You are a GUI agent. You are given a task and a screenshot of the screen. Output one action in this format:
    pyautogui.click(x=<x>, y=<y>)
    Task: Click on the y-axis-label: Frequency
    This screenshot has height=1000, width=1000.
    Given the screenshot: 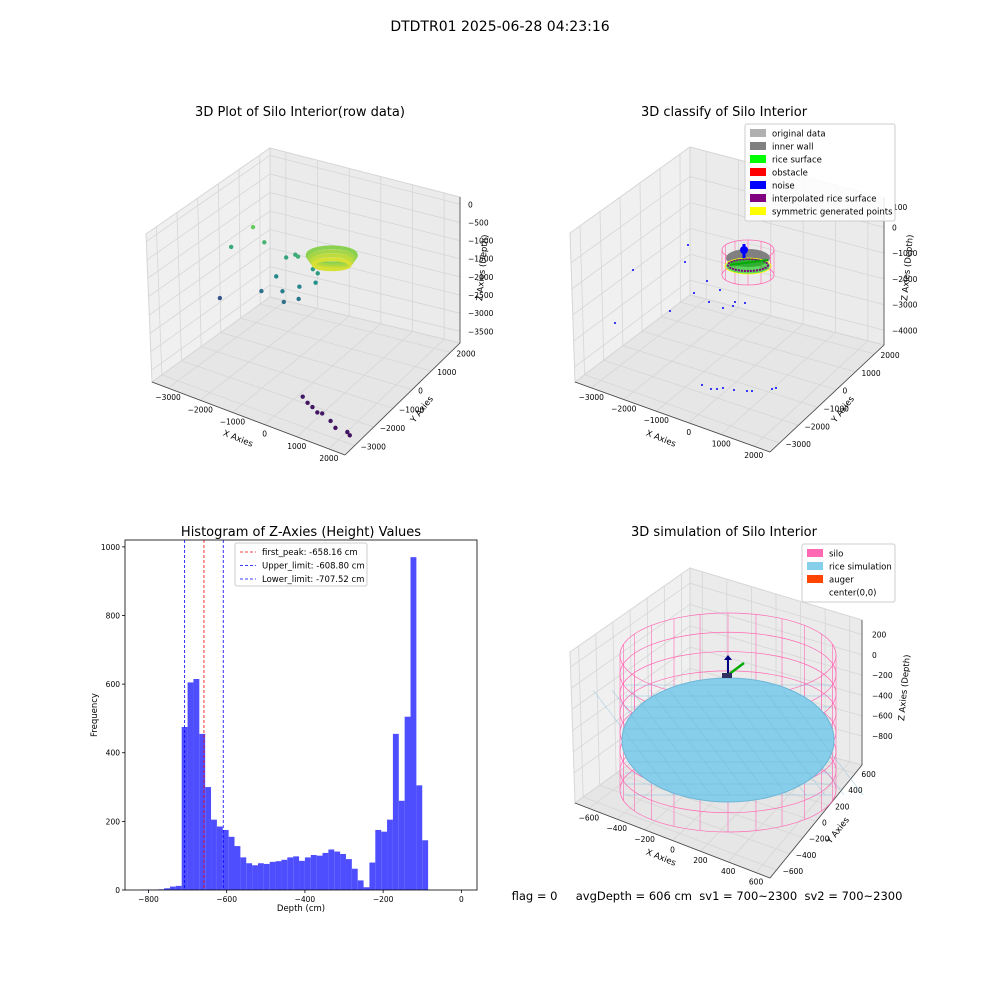 What is the action you would take?
    pyautogui.click(x=95, y=715)
    